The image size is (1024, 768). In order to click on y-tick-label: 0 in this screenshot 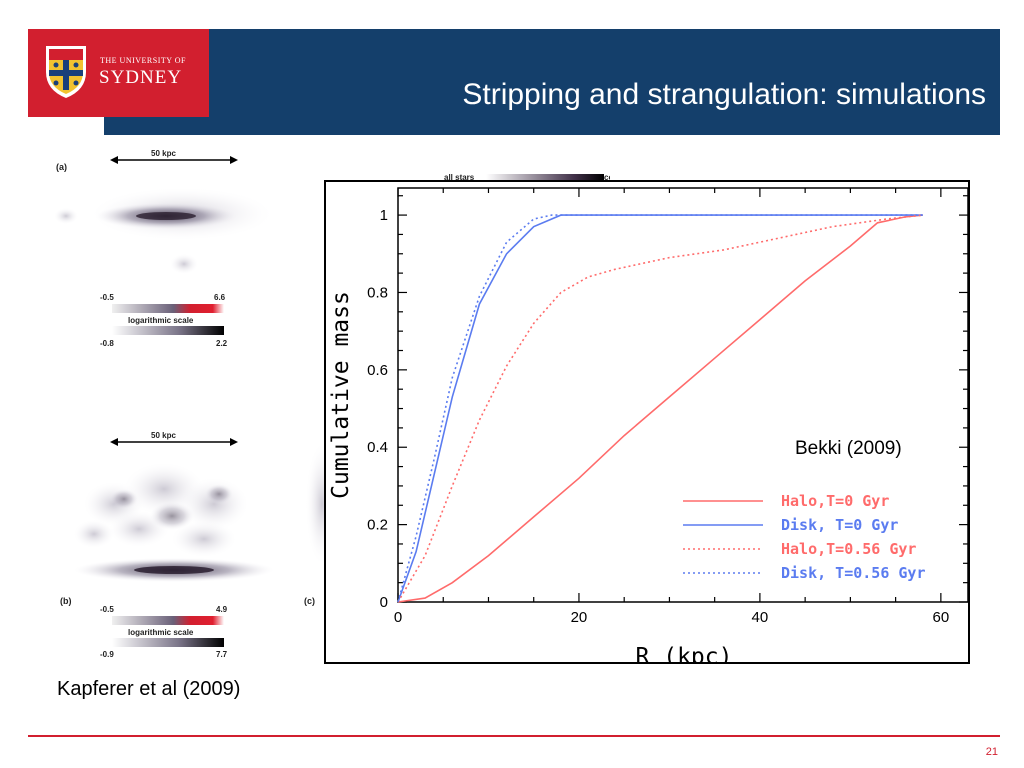, I will do `click(384, 602)`.